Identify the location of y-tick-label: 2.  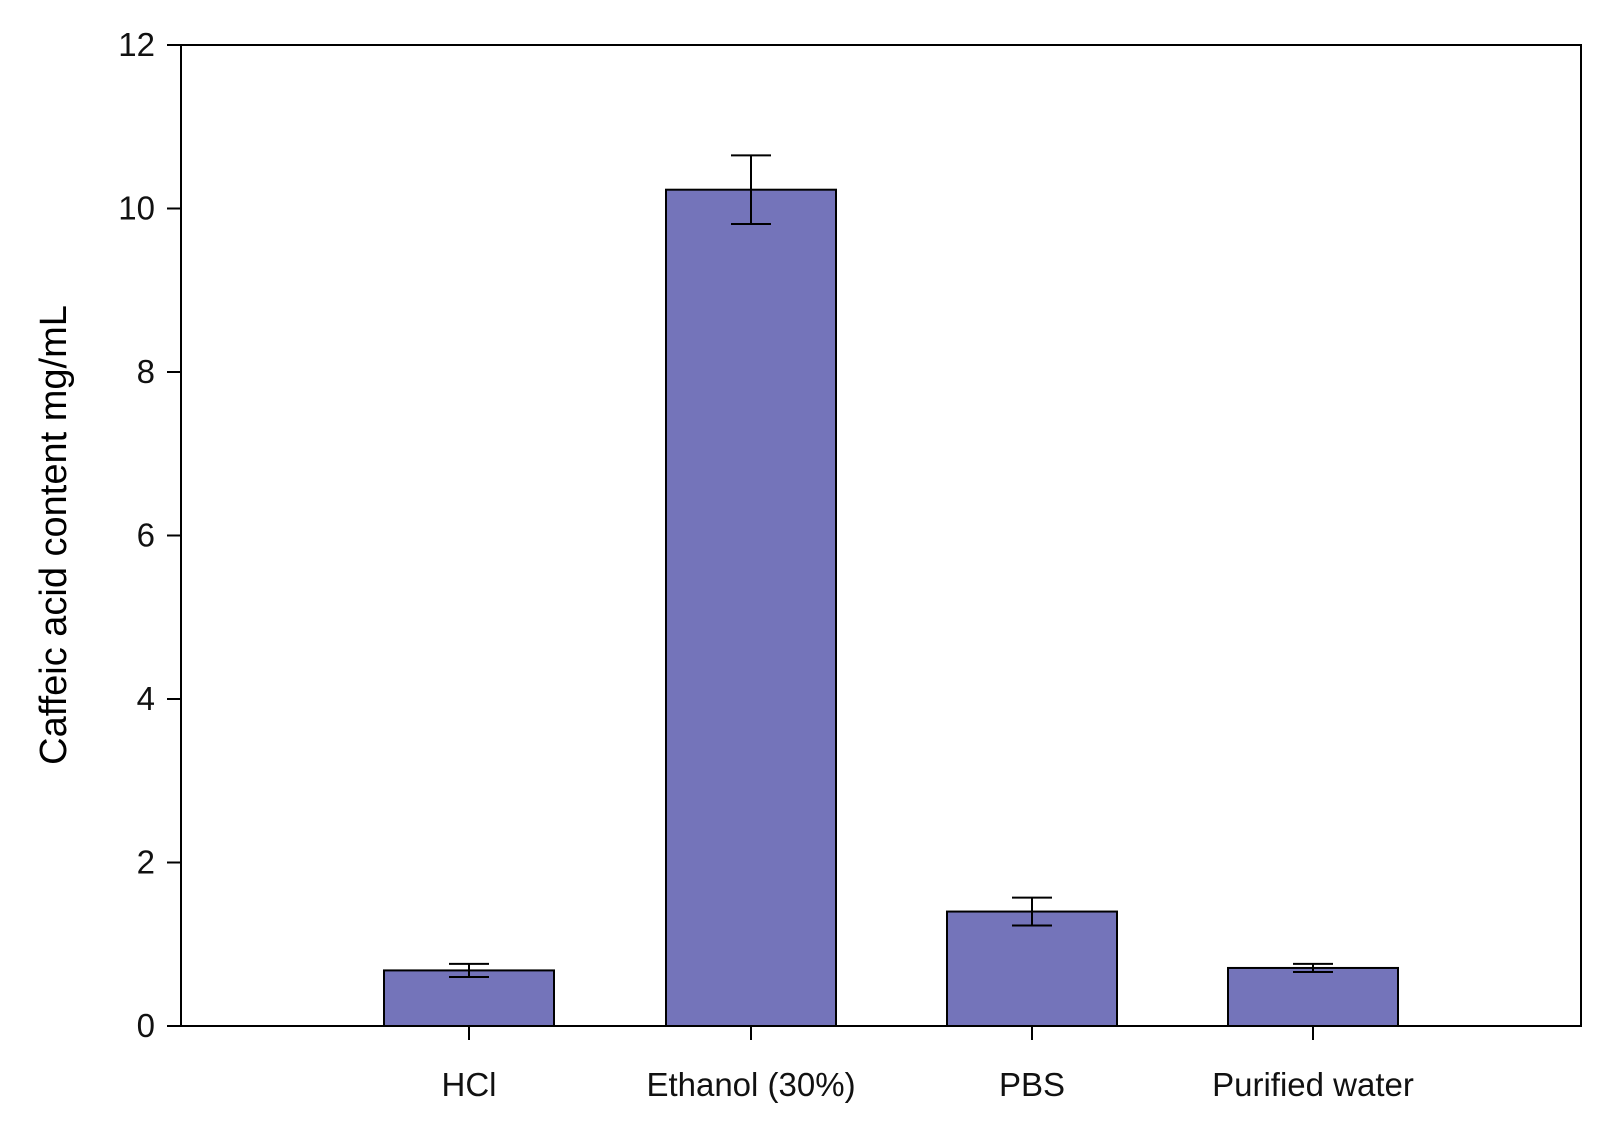
(146, 862).